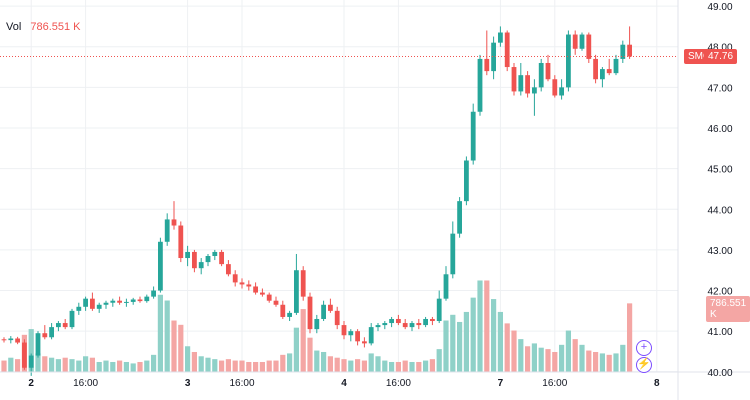 This screenshot has height=400, width=750. I want to click on y-tick-label: 42.00, so click(719, 292).